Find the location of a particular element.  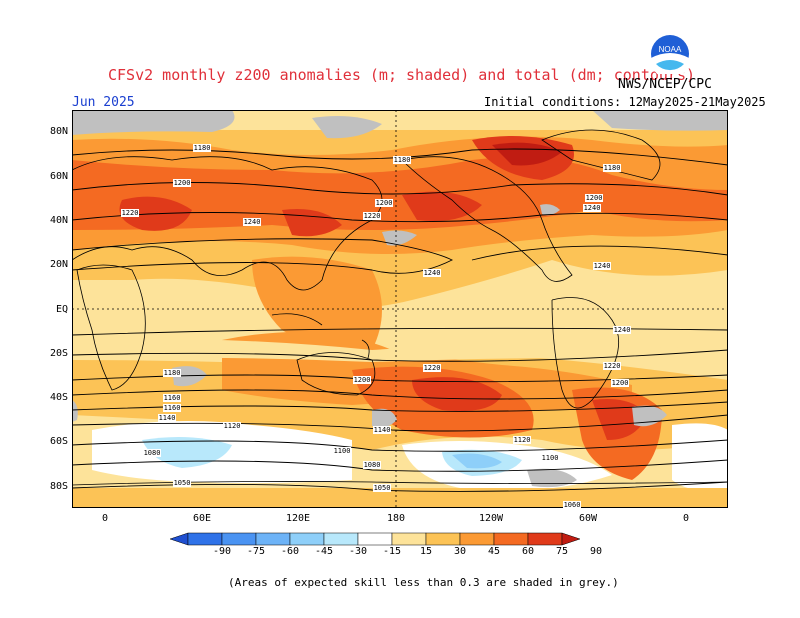

lat-label: 80N is located at coordinates (58, 131).